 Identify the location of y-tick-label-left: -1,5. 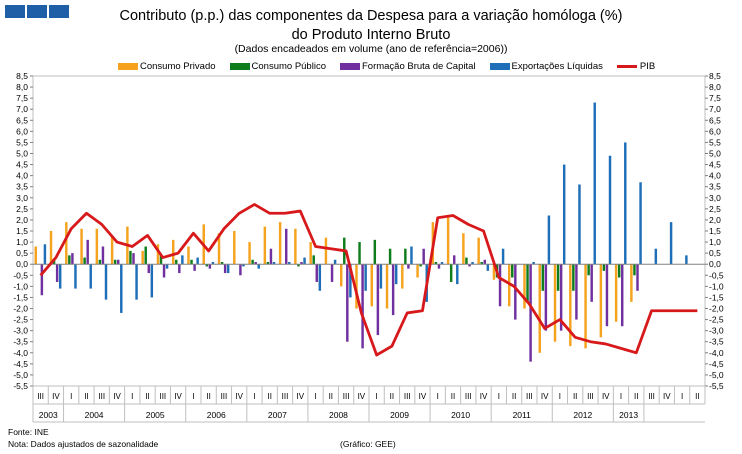
(20, 297).